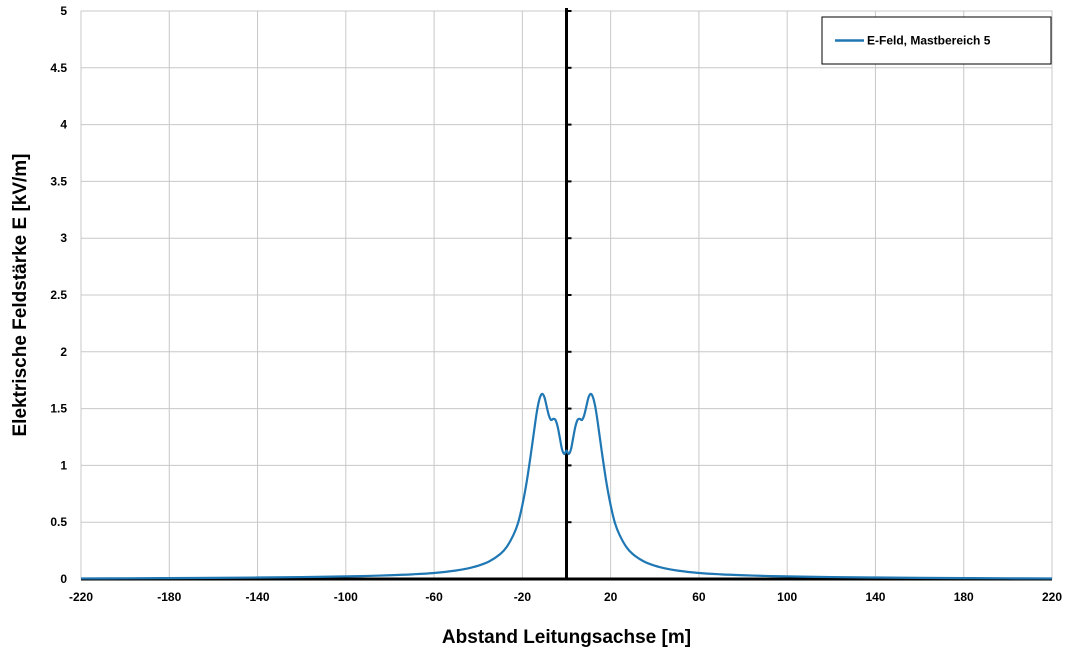  What do you see at coordinates (523, 597) in the screenshot?
I see `x-tick-label: -20` at bounding box center [523, 597].